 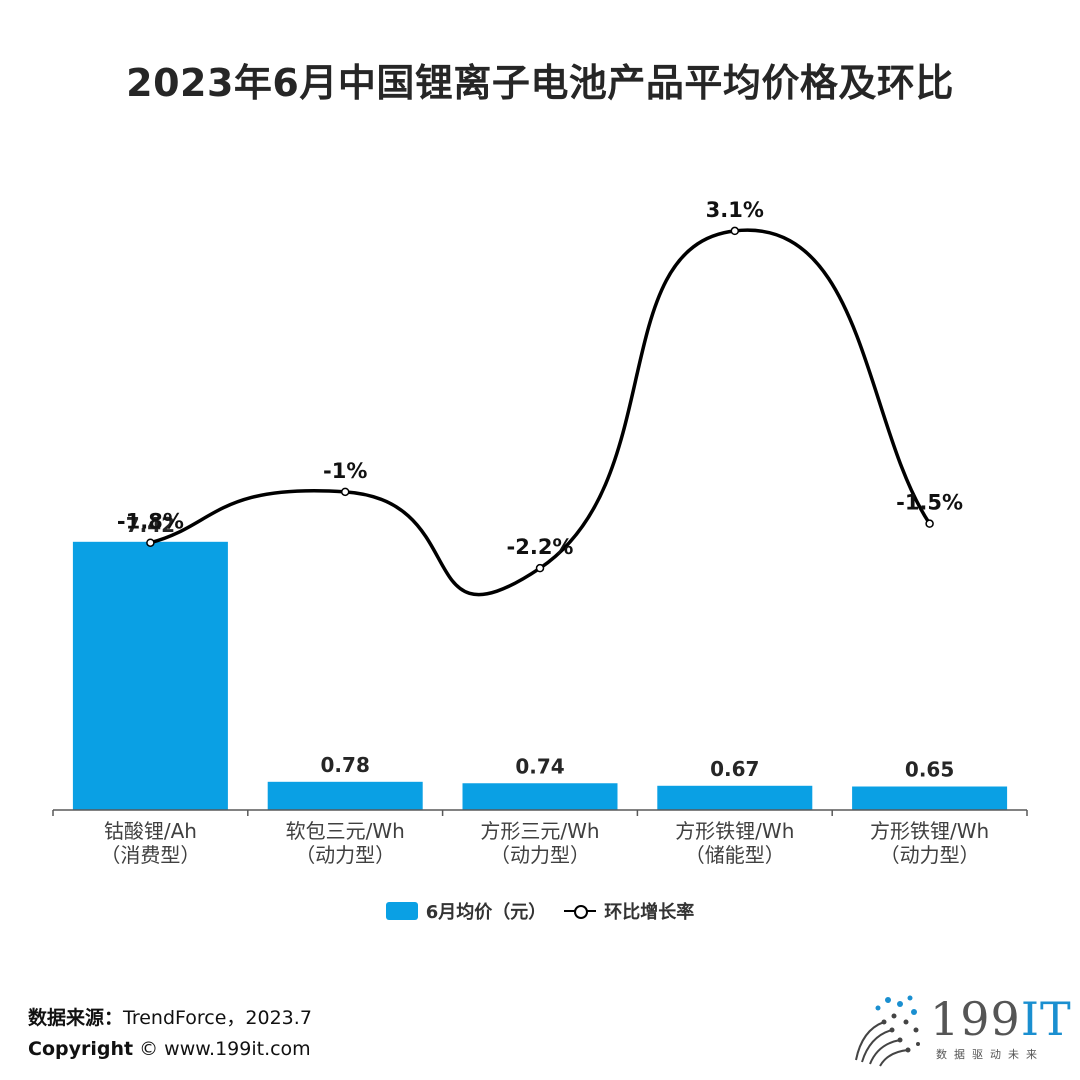 What do you see at coordinates (401, 911) in the screenshot?
I see `legend-bar-swatch` at bounding box center [401, 911].